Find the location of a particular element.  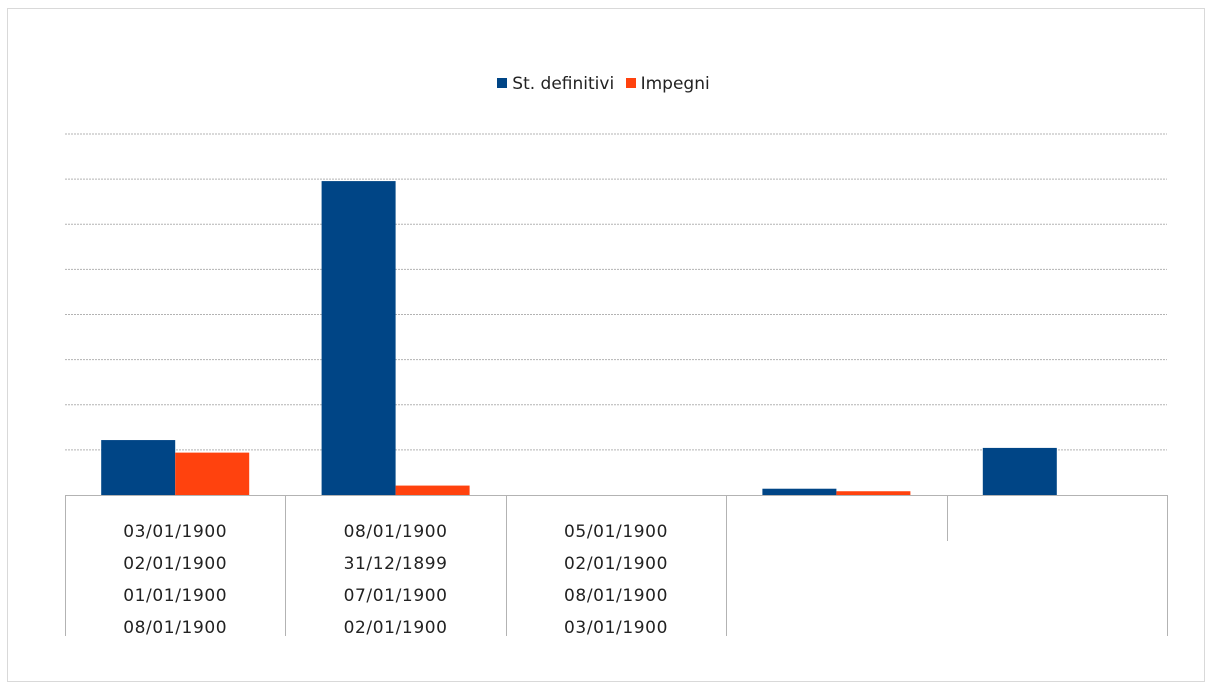

legend: St. definitivi Impegni is located at coordinates (603, 84).